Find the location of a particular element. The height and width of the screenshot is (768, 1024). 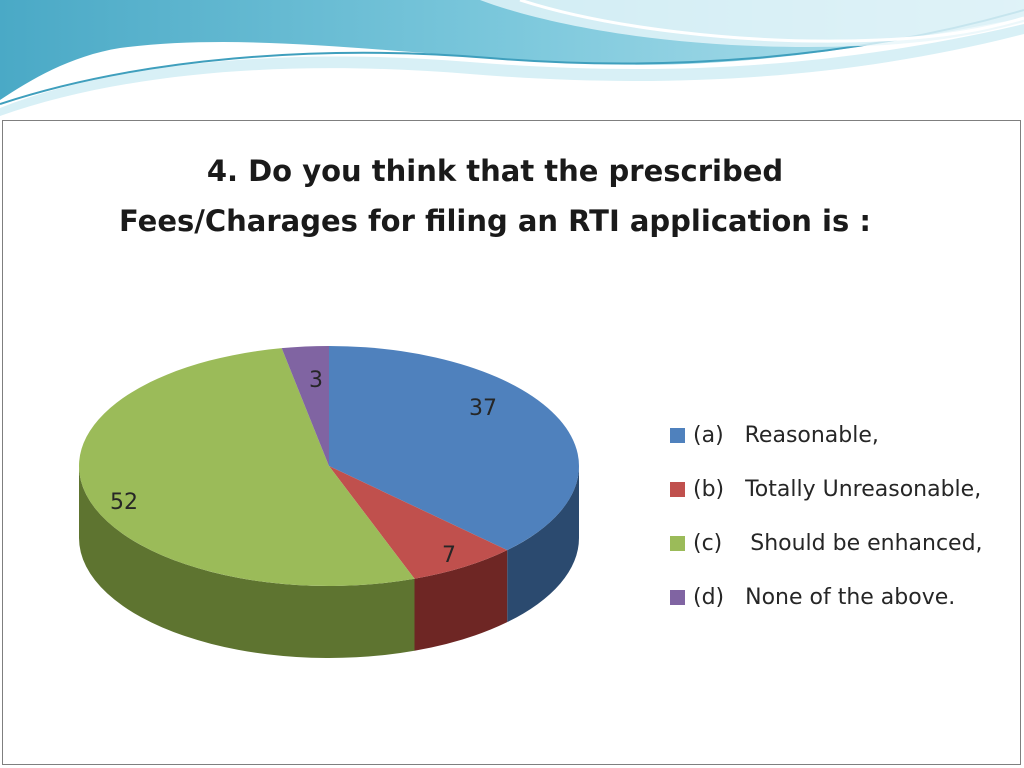

legend-label-d: (d) None of the above. is located at coordinates (824, 597).